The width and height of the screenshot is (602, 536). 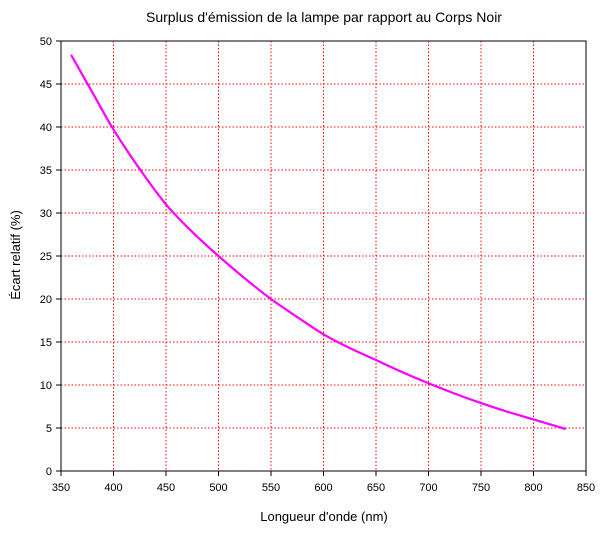 What do you see at coordinates (49, 429) in the screenshot?
I see `y-tick-label: 5` at bounding box center [49, 429].